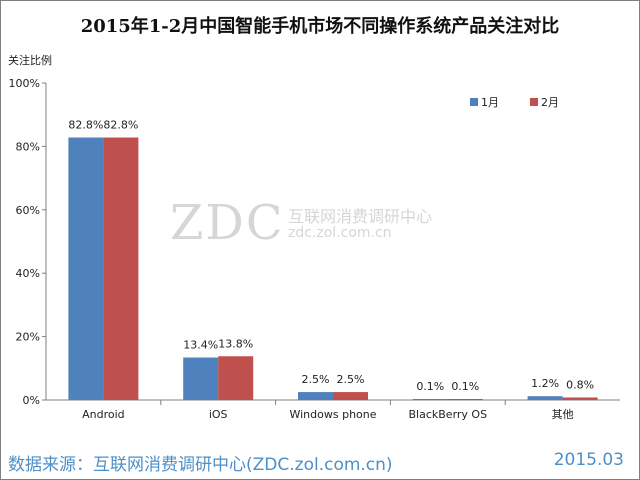 This screenshot has width=640, height=480. Describe the element at coordinates (28, 210) in the screenshot. I see `y-tick-label: 60%` at that location.